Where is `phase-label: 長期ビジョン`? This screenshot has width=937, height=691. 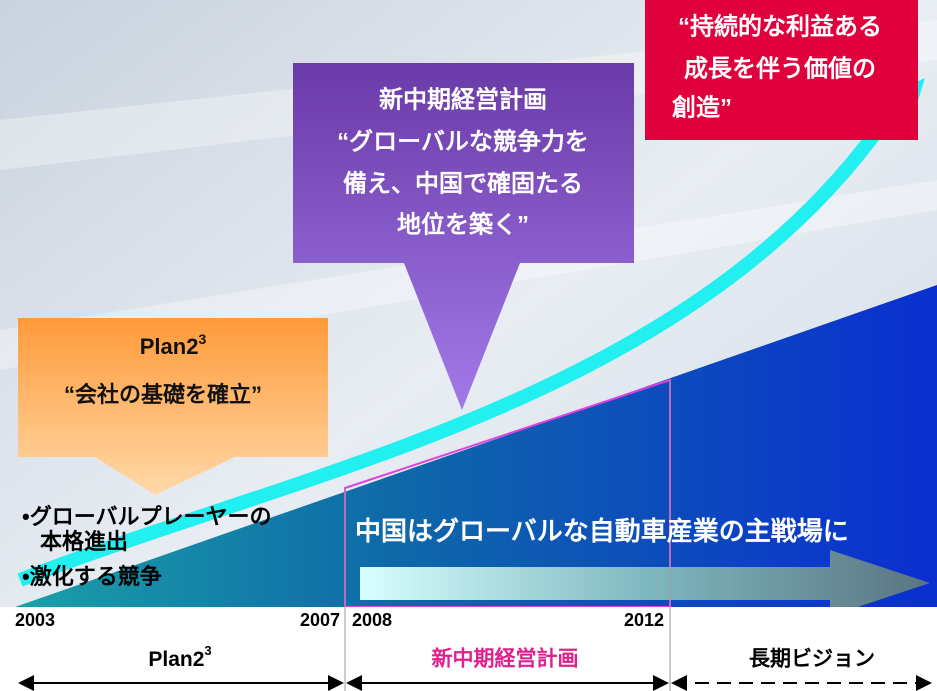 phase-label: 長期ビジョン is located at coordinates (812, 659).